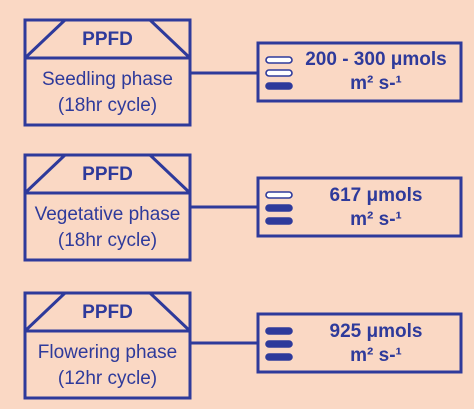  Describe the element at coordinates (376, 331) in the screenshot. I see `ppfd-value: 925 μmols` at that location.